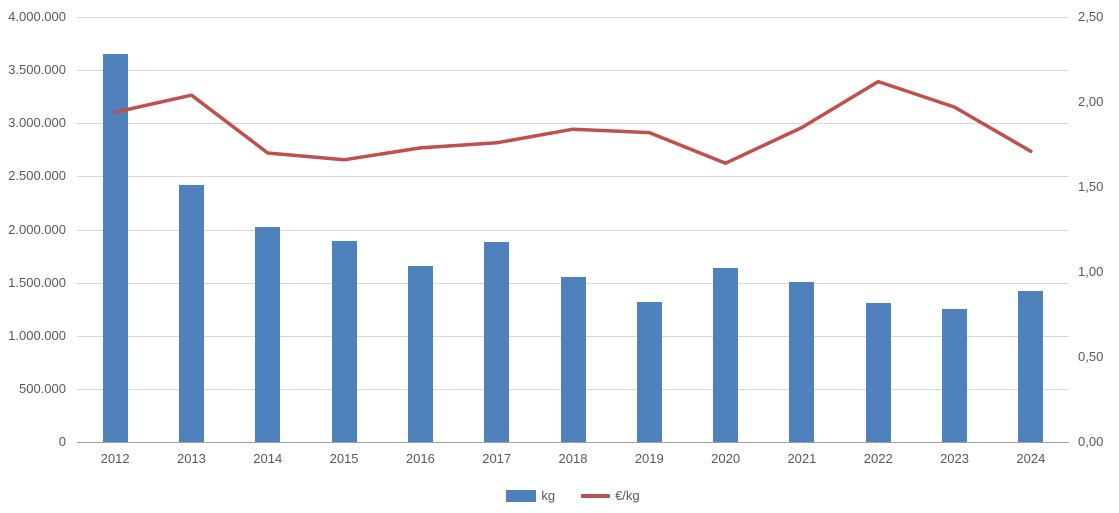  What do you see at coordinates (191, 313) in the screenshot?
I see `bar-2013` at bounding box center [191, 313].